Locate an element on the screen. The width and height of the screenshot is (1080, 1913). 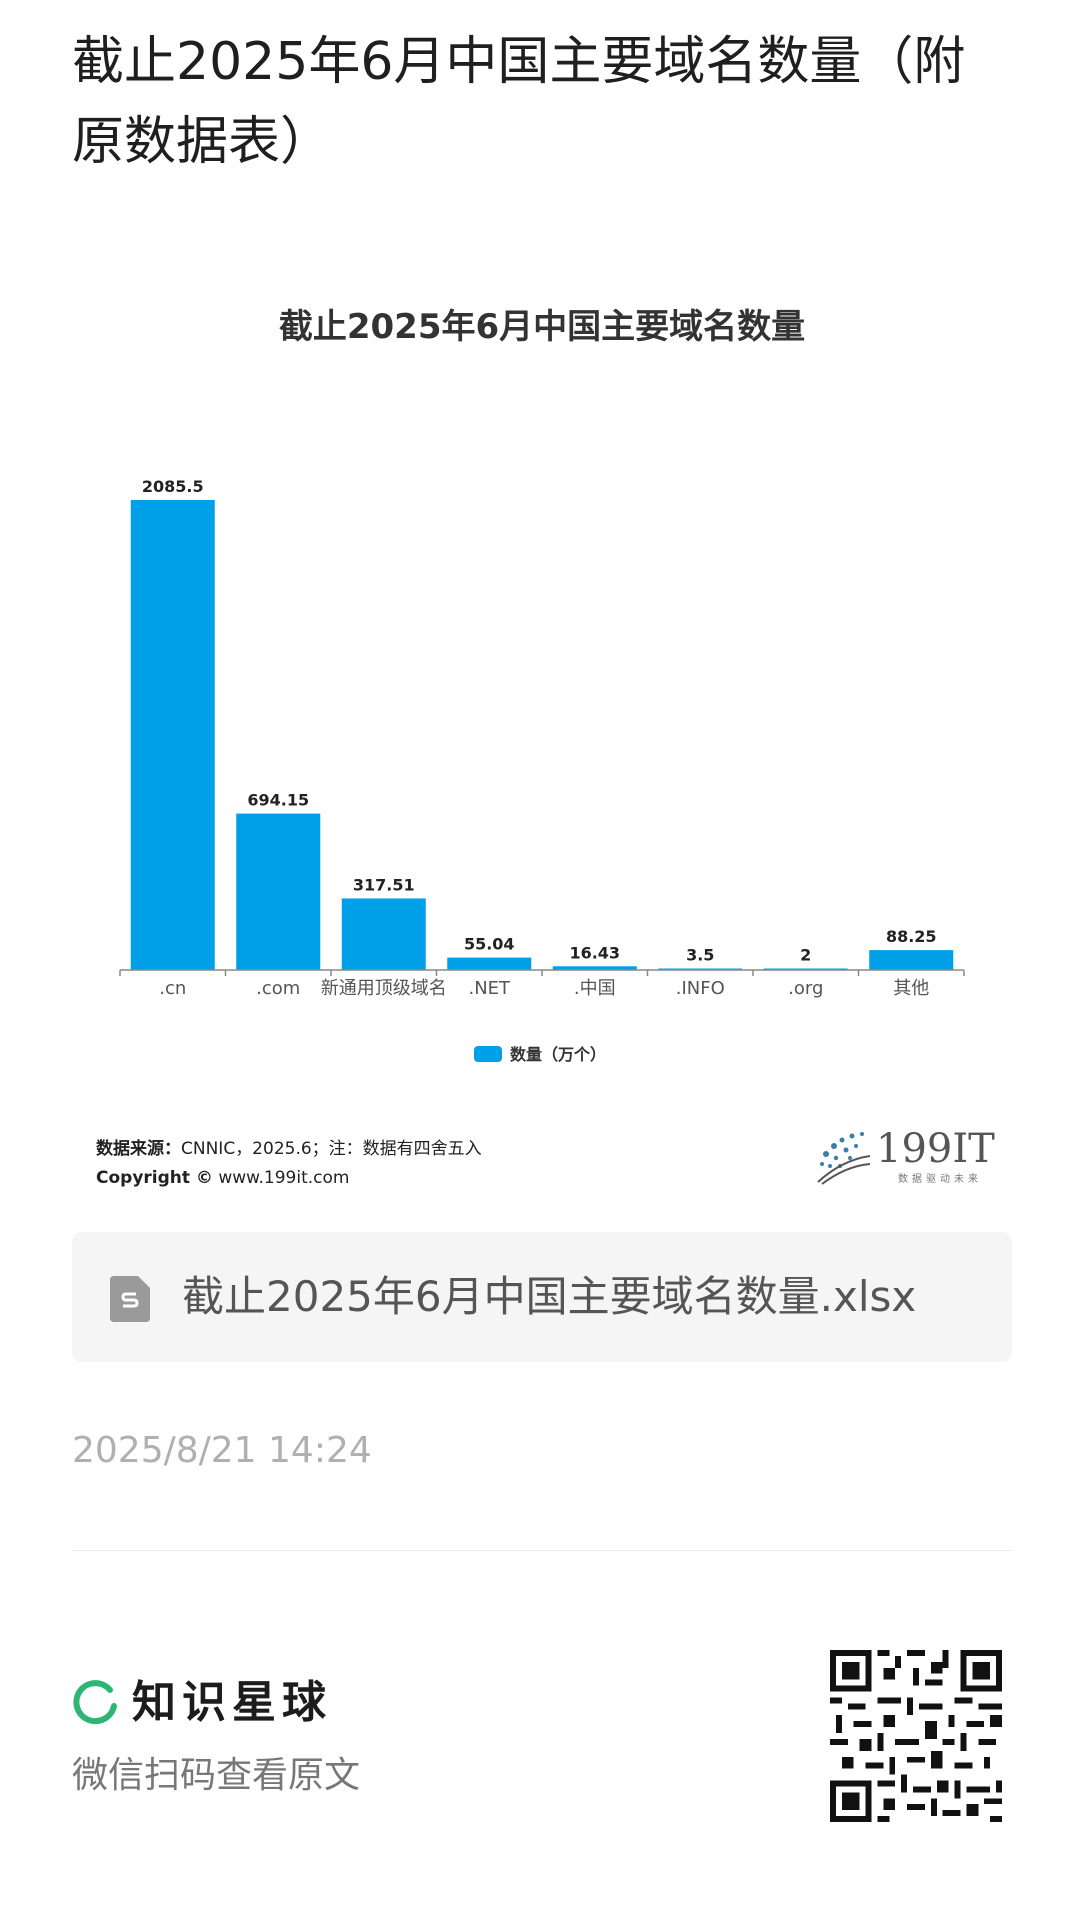
spreadsheet-file-icon is located at coordinates (130, 1299).